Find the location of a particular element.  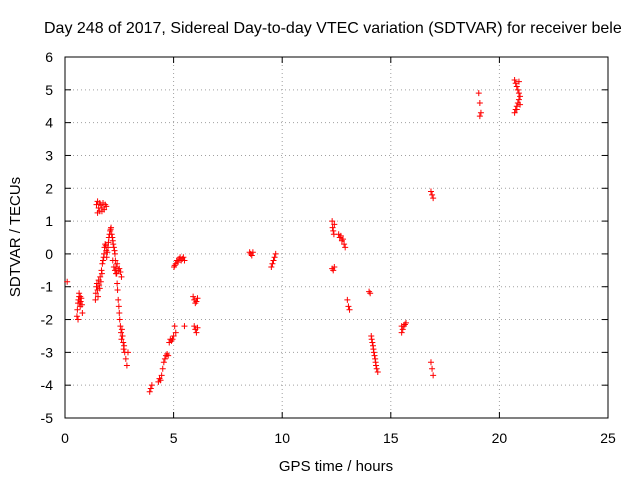

x-tick-label: 0 is located at coordinates (65, 438).